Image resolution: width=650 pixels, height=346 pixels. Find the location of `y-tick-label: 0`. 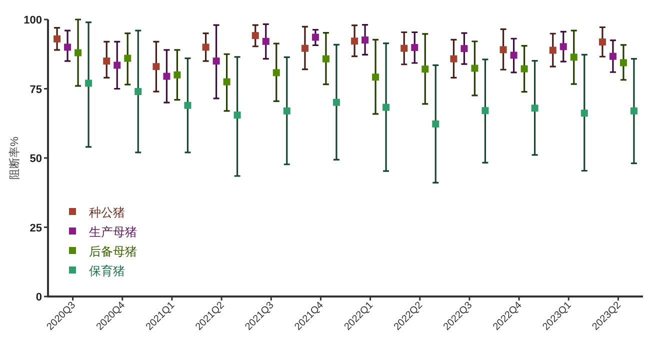

y-tick-label: 0 is located at coordinates (39, 298).